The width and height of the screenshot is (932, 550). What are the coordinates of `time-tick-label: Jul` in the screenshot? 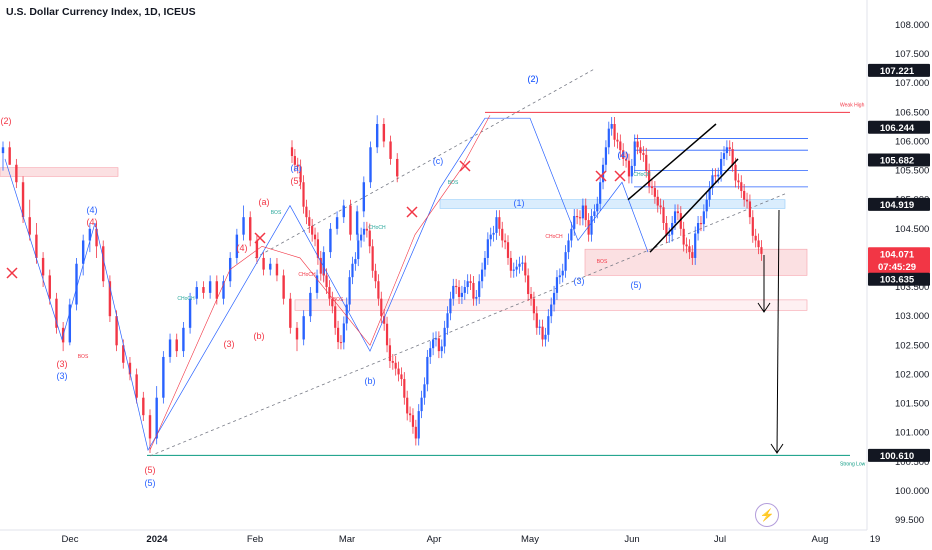 It's located at (720, 539).